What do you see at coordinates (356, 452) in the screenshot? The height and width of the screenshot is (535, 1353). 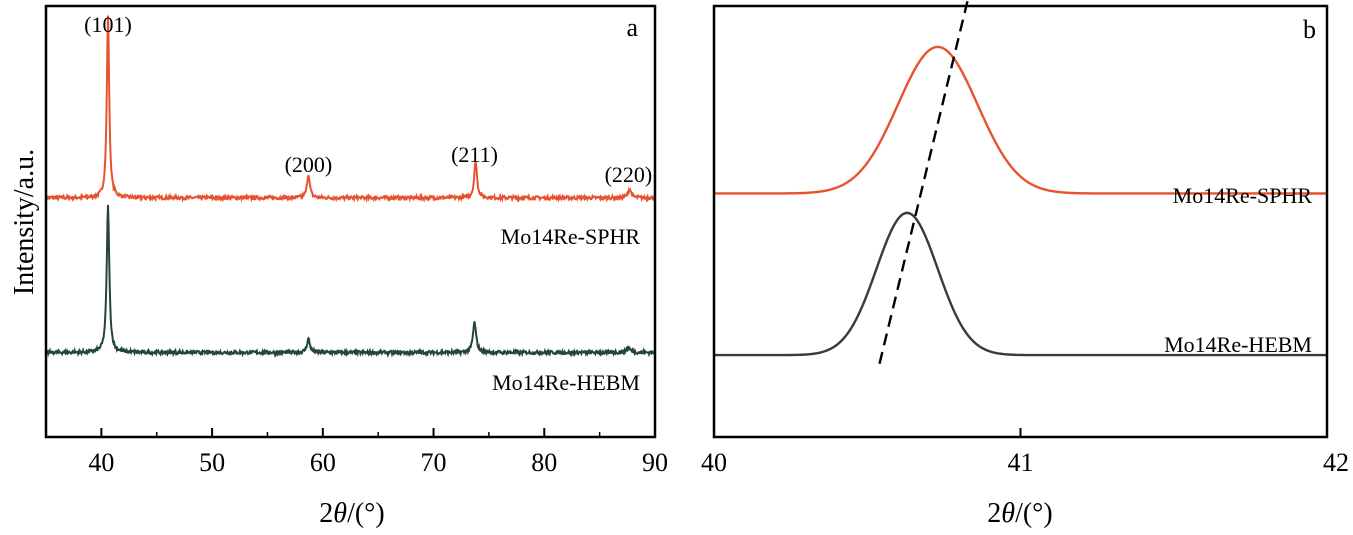 I see `panel-a-ticks: 40 50 60 70 80 90` at bounding box center [356, 452].